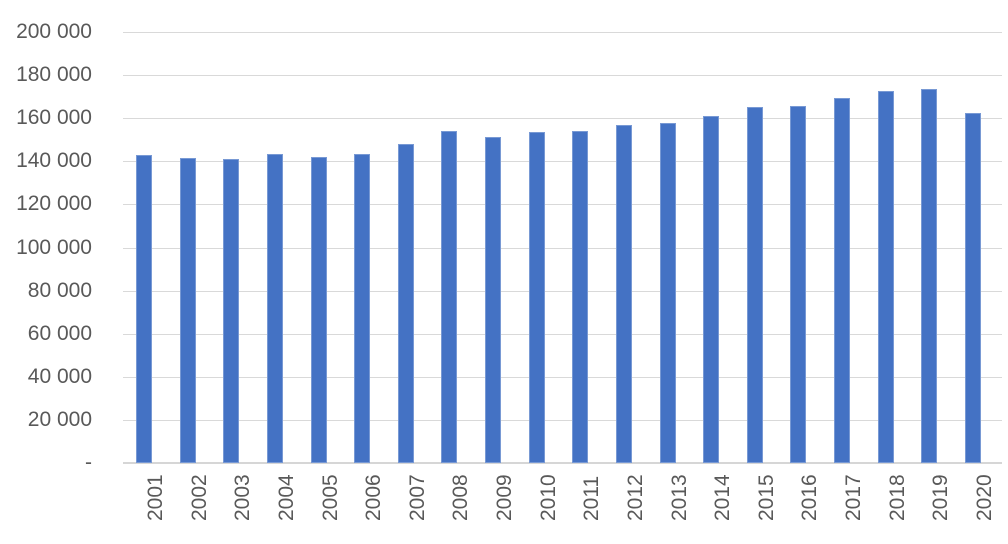 The width and height of the screenshot is (1008, 544). Describe the element at coordinates (54, 247) in the screenshot. I see `y-tick-label-100000: 100 000` at that location.